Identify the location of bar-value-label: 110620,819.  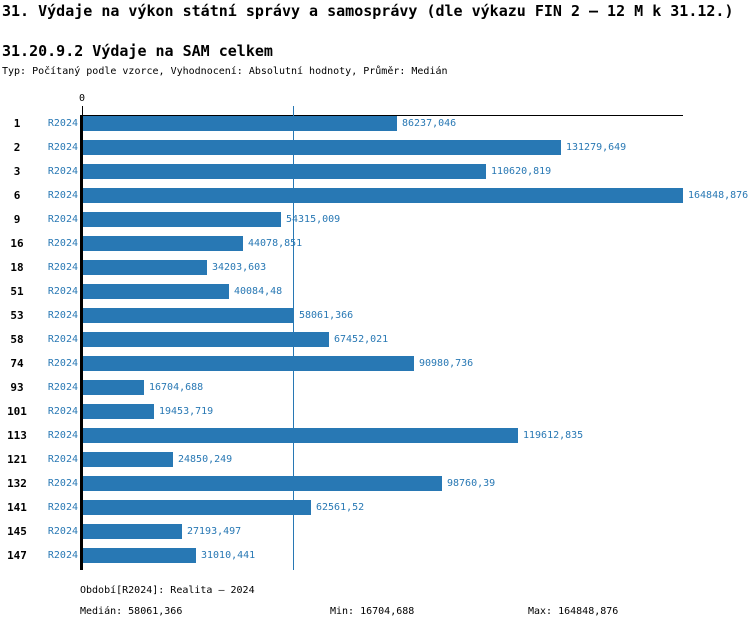
(521, 171).